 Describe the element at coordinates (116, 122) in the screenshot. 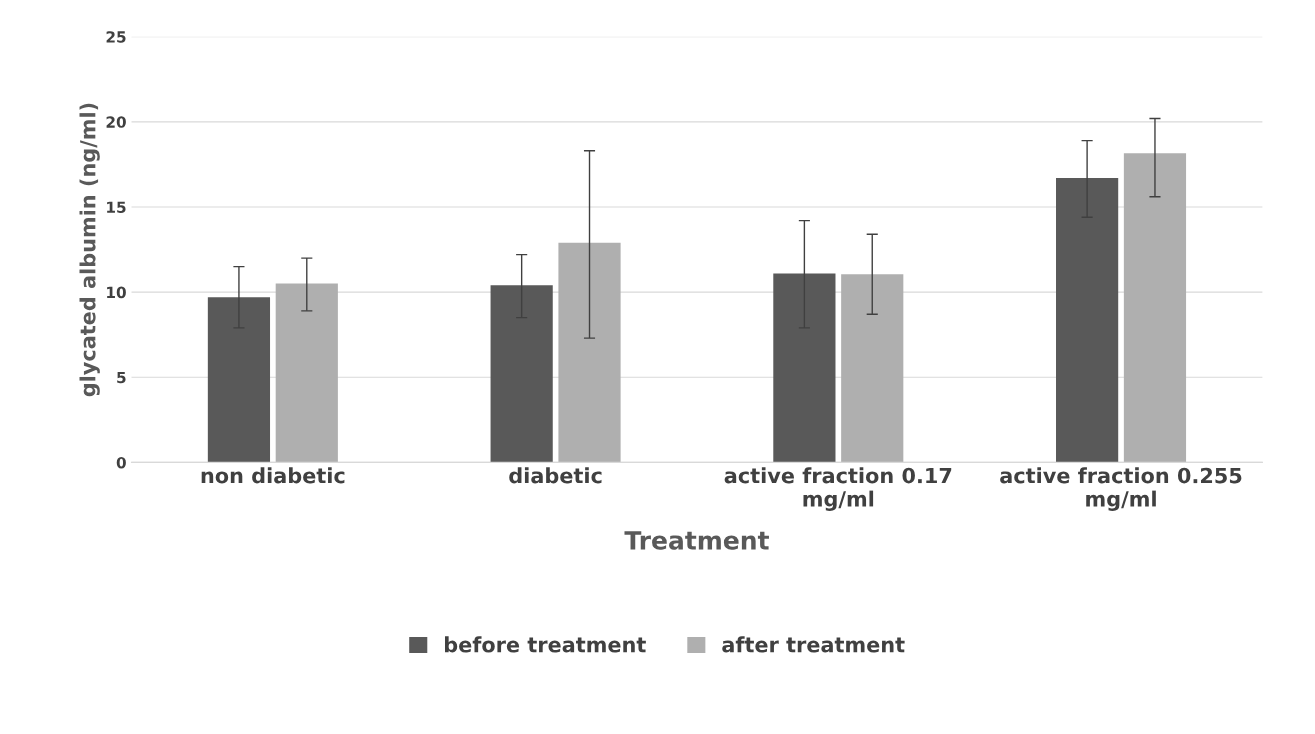

I see `y-tick-label: 20` at that location.